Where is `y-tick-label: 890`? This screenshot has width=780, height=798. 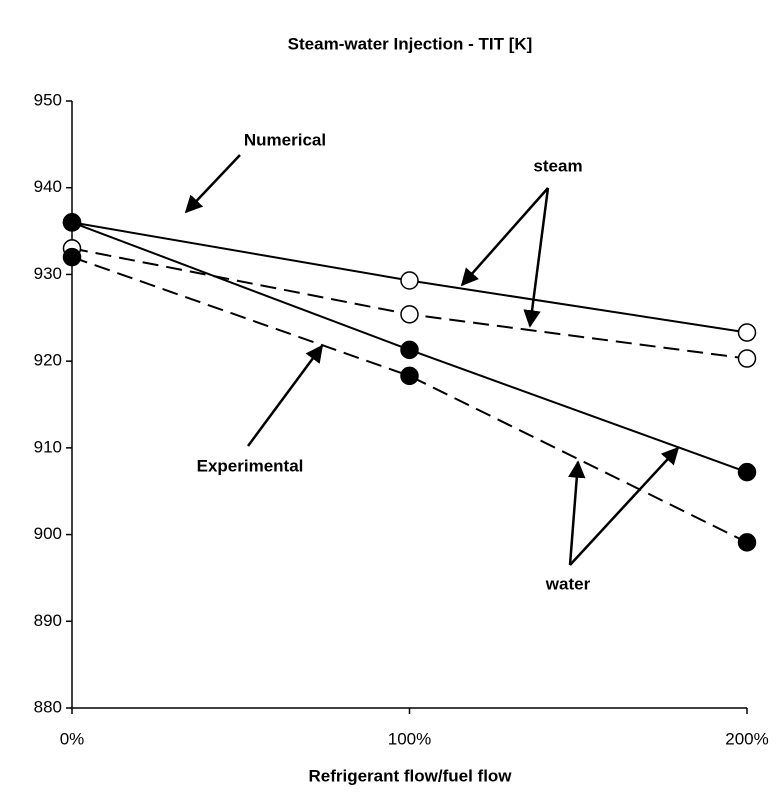
y-tick-label: 890 is located at coordinates (48, 620).